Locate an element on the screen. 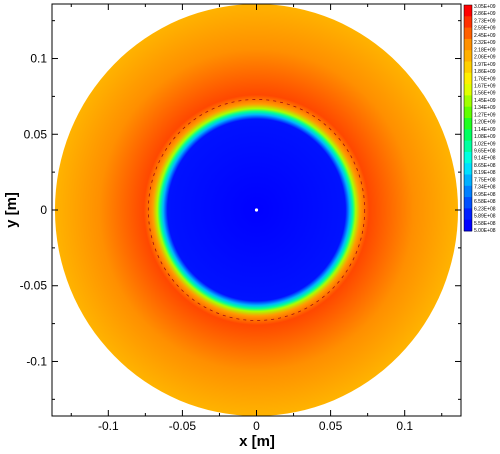  colorbar-label: 1.27E+09 is located at coordinates (485, 115).